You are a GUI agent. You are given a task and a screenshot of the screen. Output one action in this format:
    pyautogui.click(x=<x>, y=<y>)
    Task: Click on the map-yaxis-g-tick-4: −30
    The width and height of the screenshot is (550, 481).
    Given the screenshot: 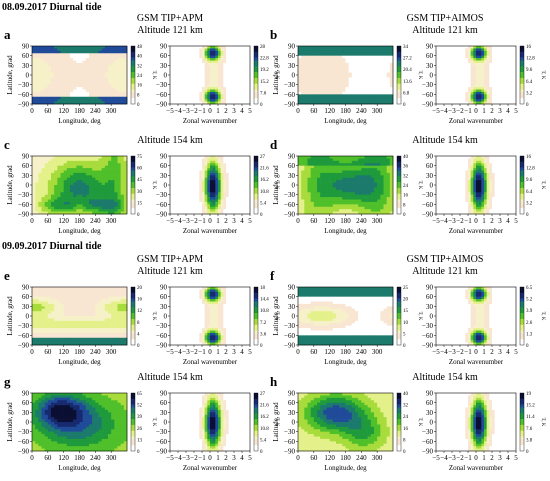 What is the action you would take?
    pyautogui.click(x=23, y=432)
    